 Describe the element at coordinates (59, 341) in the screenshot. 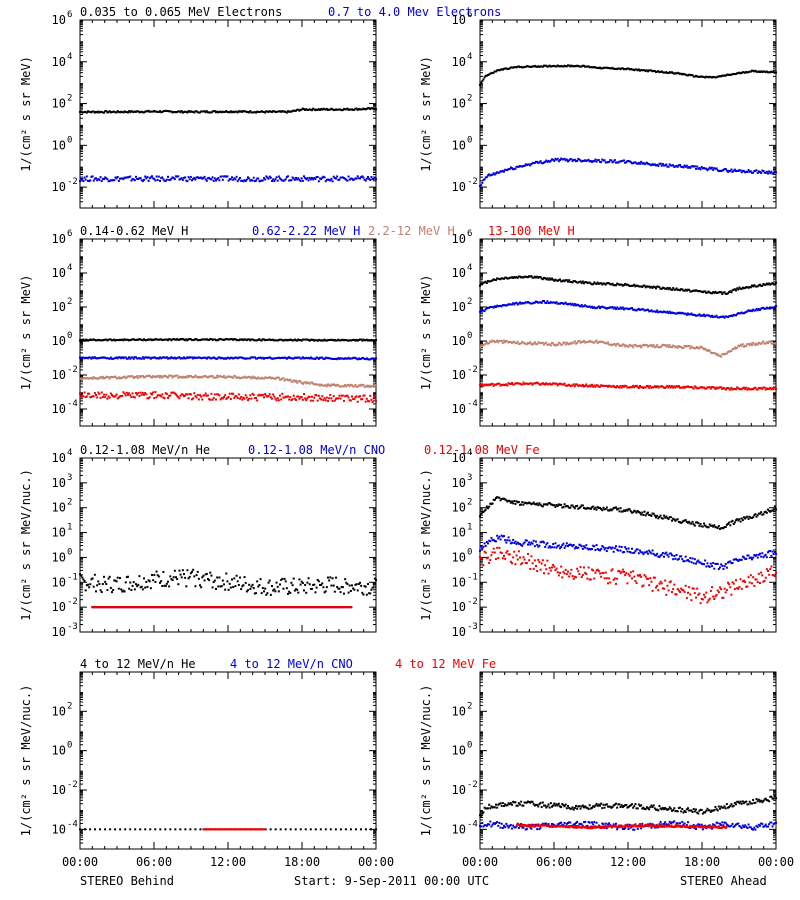

I see `y-tick-label: 10` at that location.